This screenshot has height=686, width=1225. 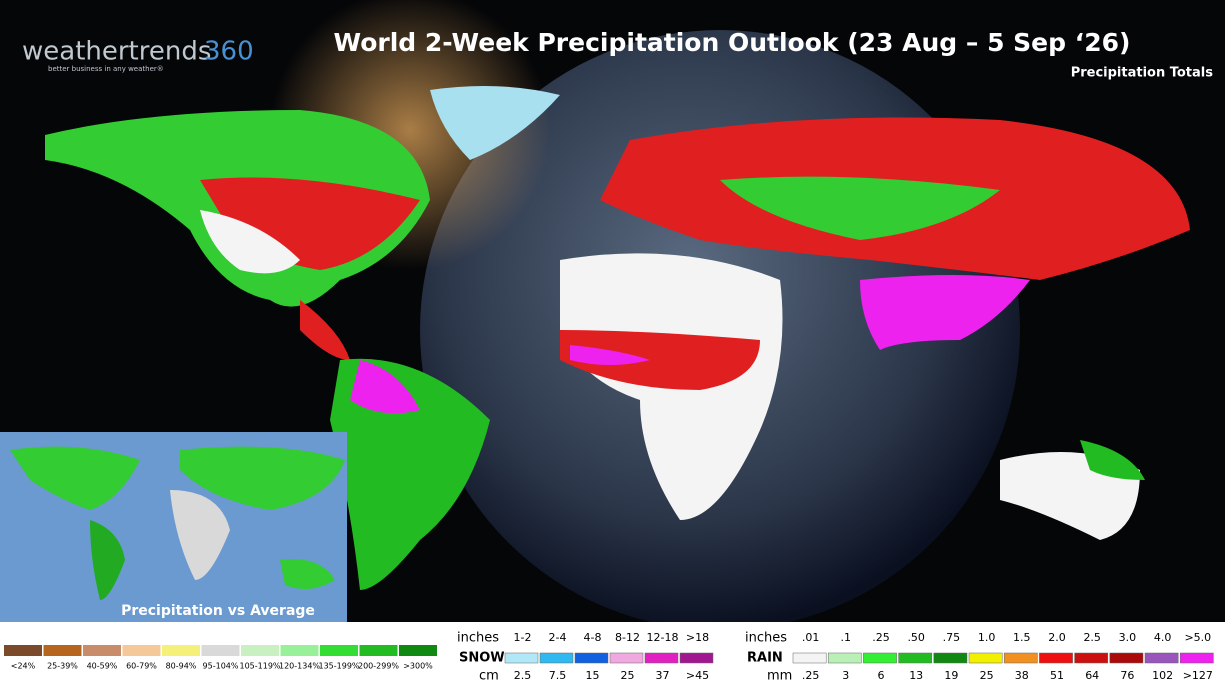 What do you see at coordinates (697, 675) in the screenshot?
I see `legend-bottom-label: >45` at bounding box center [697, 675].